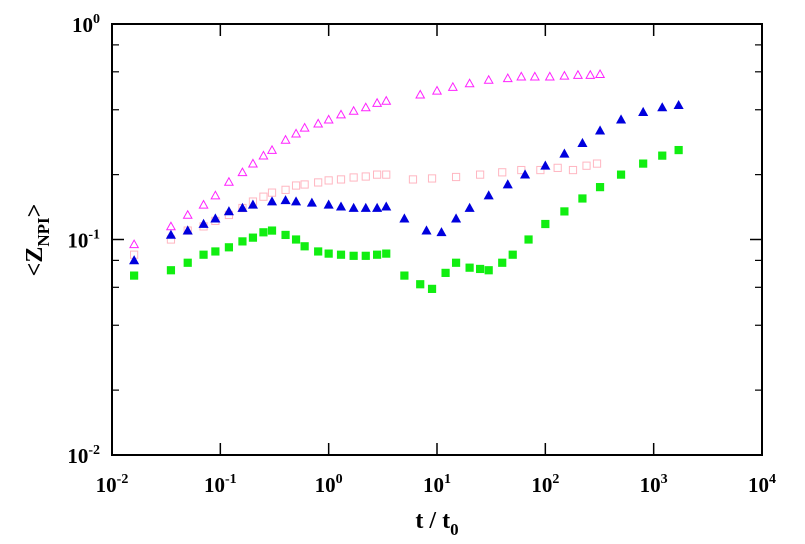 The height and width of the screenshot is (544, 805). What do you see at coordinates (37, 240) in the screenshot?
I see `y-axis-title: <ZNPI>` at bounding box center [37, 240].